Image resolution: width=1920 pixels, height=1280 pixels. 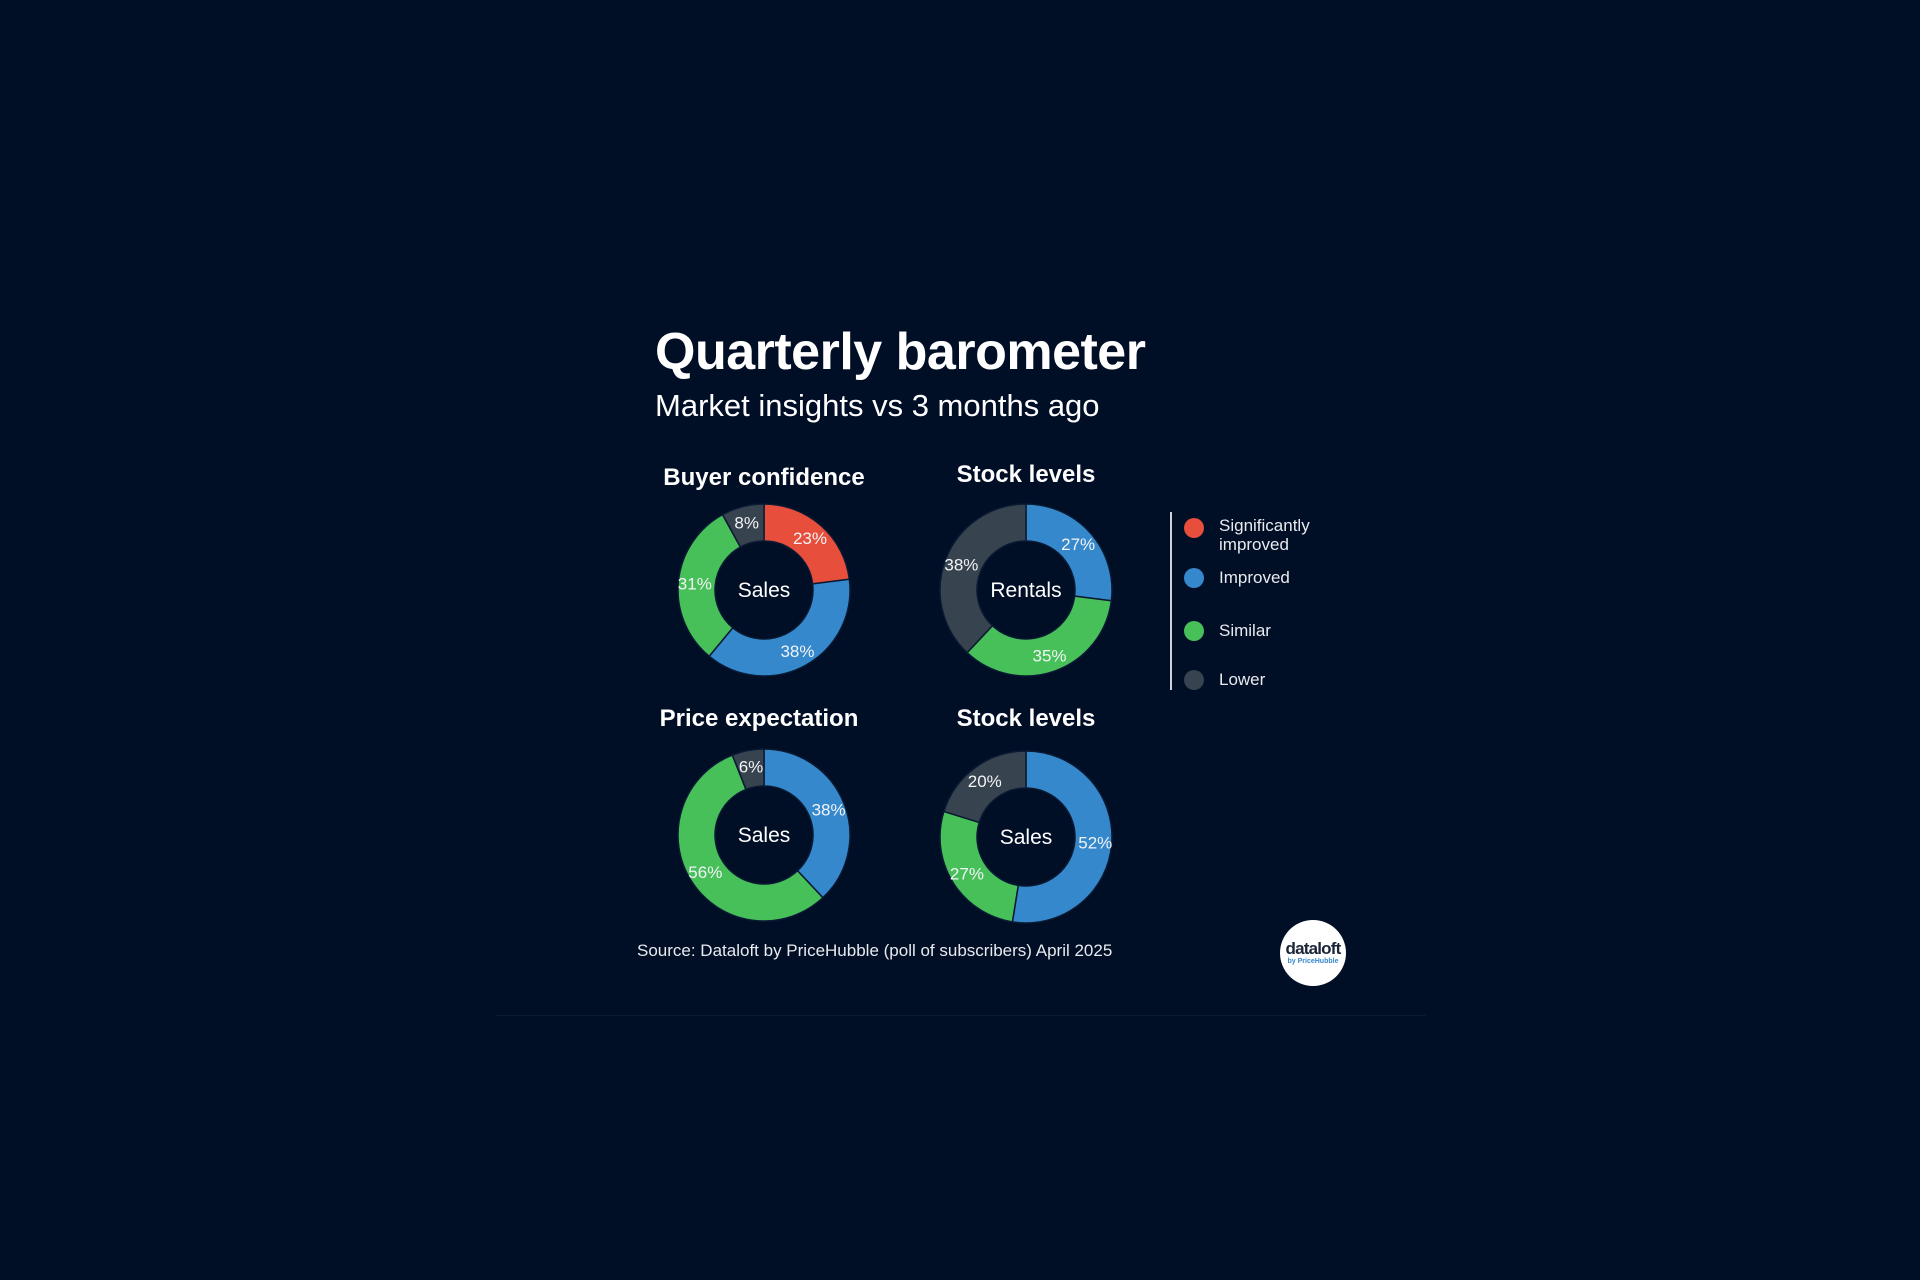 What do you see at coordinates (1026, 718) in the screenshot?
I see `chart-title-stock-levels-sales: Stock levels` at bounding box center [1026, 718].